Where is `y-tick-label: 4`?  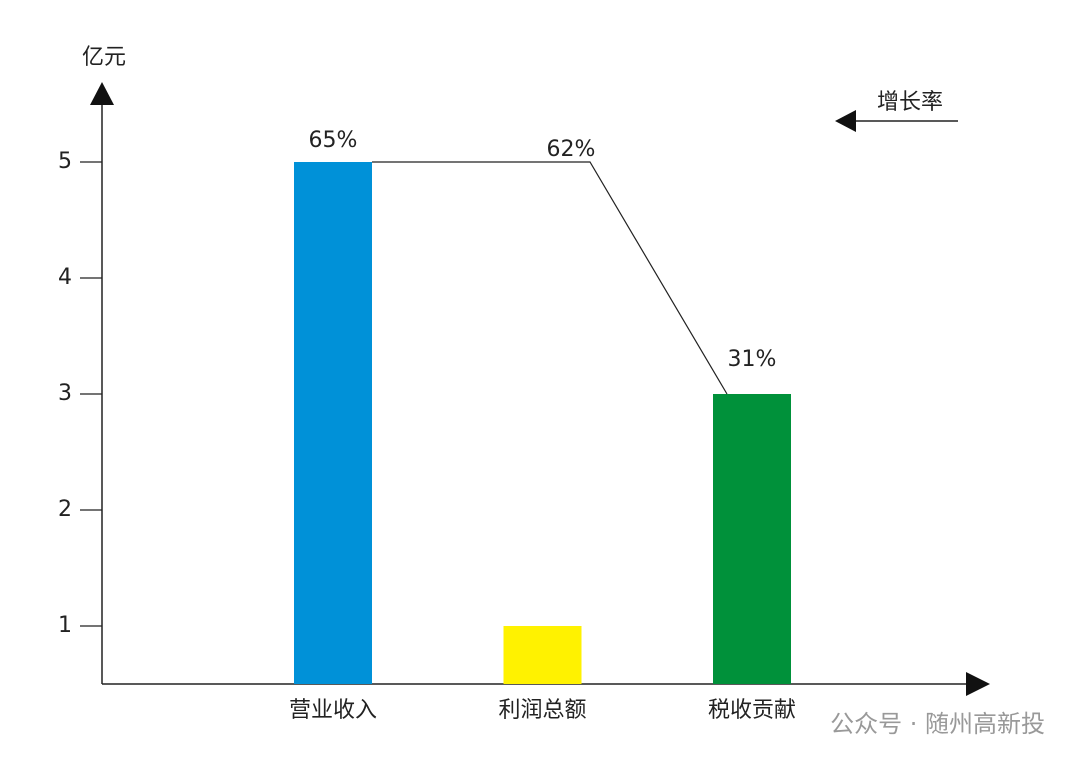
y-tick-label: 4 is located at coordinates (65, 277).